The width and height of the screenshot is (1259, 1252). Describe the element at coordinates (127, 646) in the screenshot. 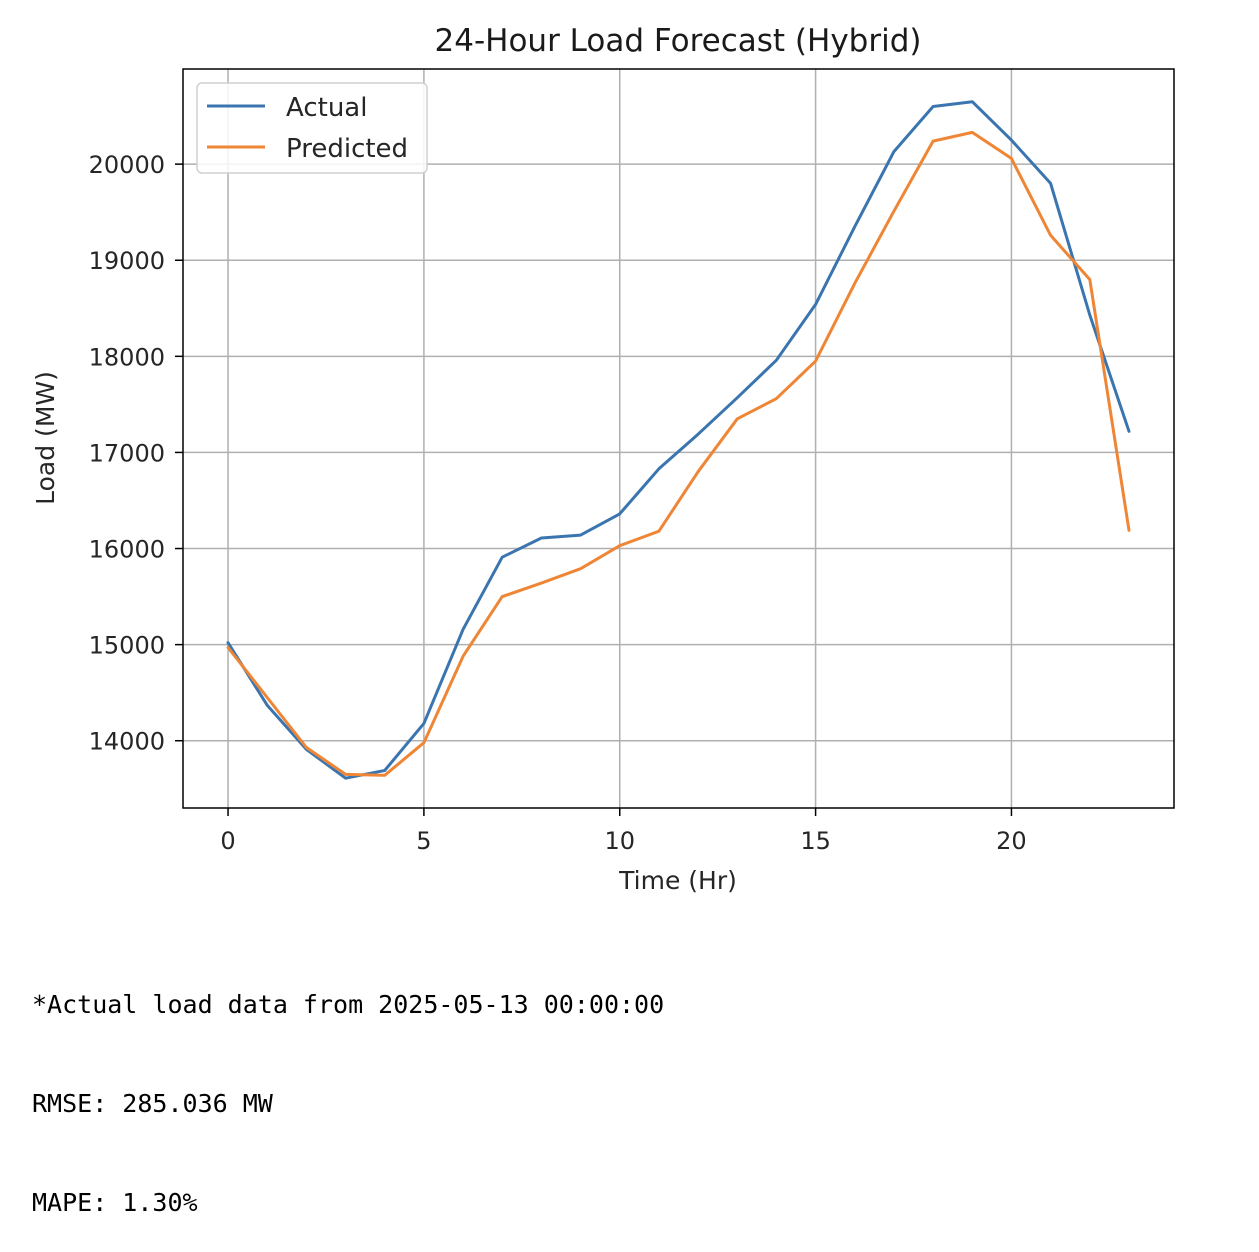

I see `y-tick-label: 15000` at that location.